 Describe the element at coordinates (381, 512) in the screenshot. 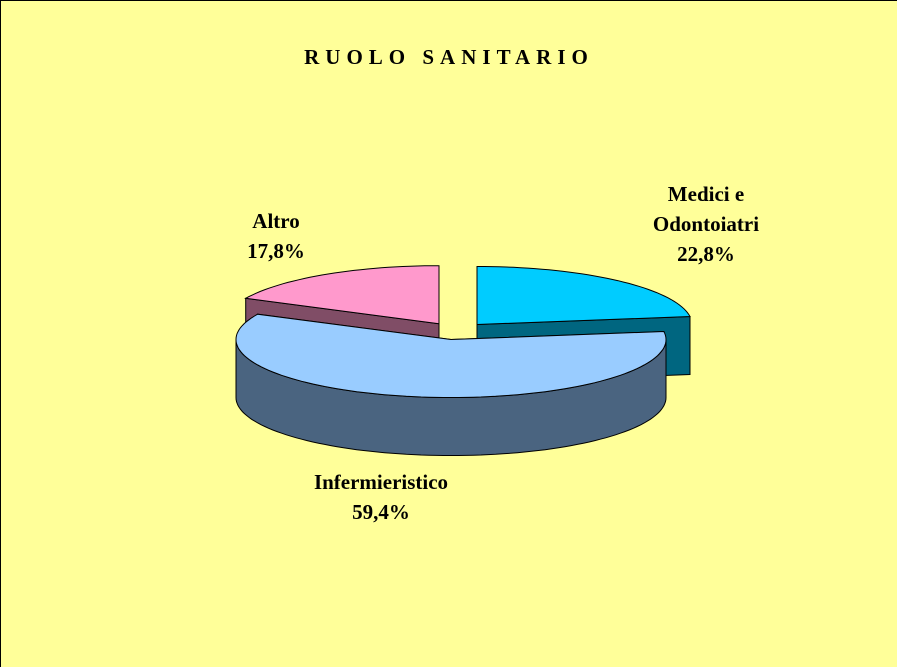

I see `value-label: 59,4%` at that location.